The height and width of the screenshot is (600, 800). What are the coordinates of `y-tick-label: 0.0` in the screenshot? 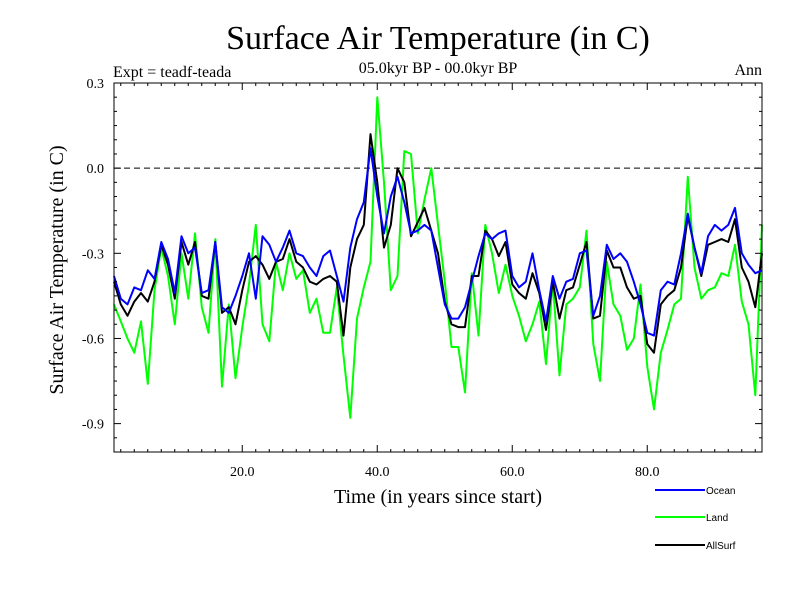 It's located at (96, 169).